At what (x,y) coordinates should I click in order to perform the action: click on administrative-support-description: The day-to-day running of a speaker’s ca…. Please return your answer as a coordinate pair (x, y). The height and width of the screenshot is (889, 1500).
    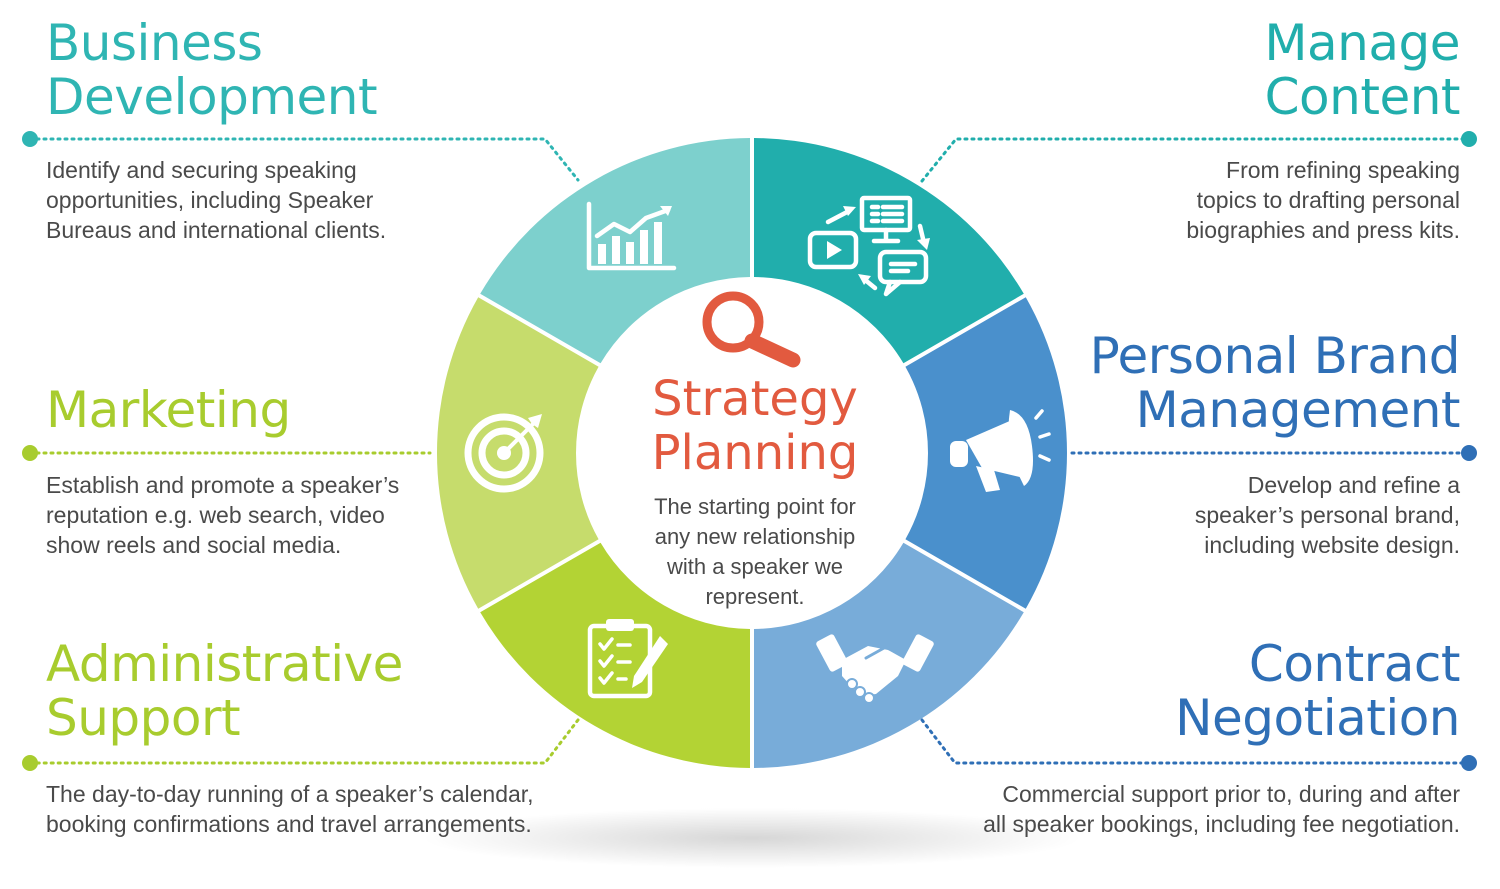
    Looking at the image, I should click on (290, 809).